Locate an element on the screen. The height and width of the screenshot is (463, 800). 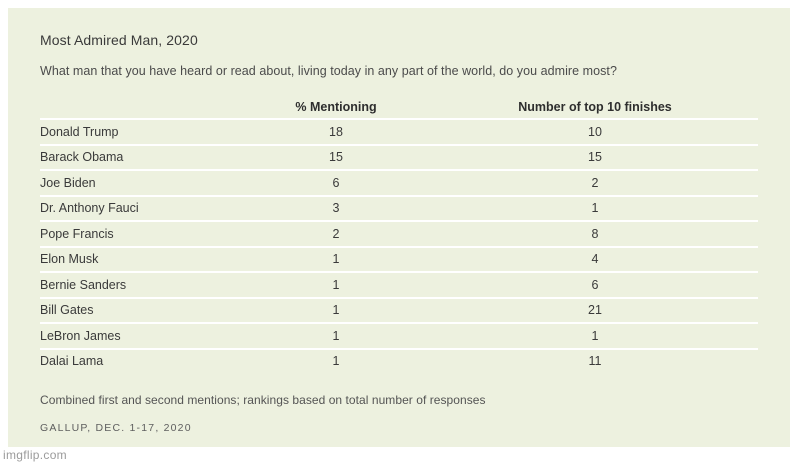
top10-finishes-value: 8 is located at coordinates (595, 233).